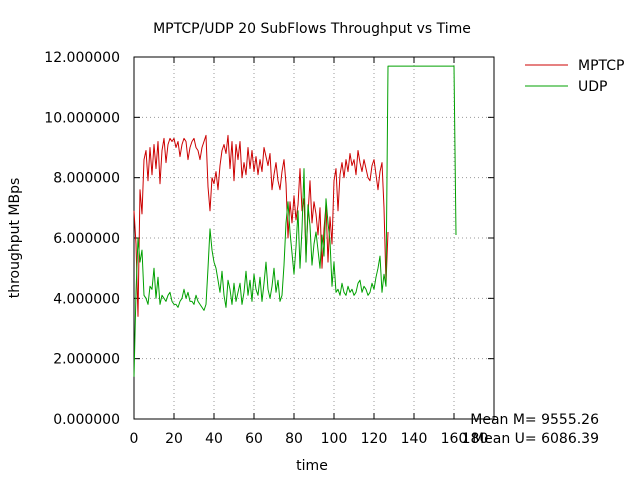  I want to click on y-tick-label: 12.000000, so click(82, 58).